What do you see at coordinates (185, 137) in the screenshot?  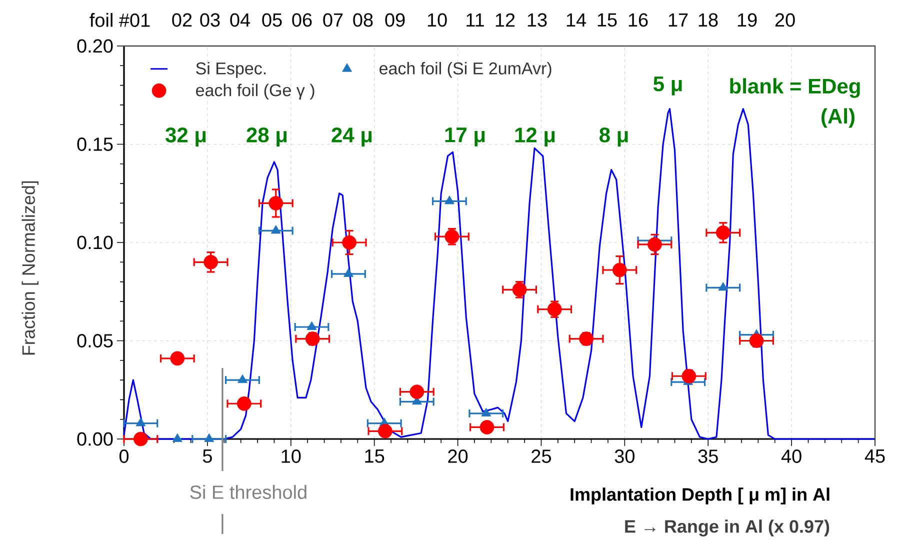 I see `annotation: 32 μ` at bounding box center [185, 137].